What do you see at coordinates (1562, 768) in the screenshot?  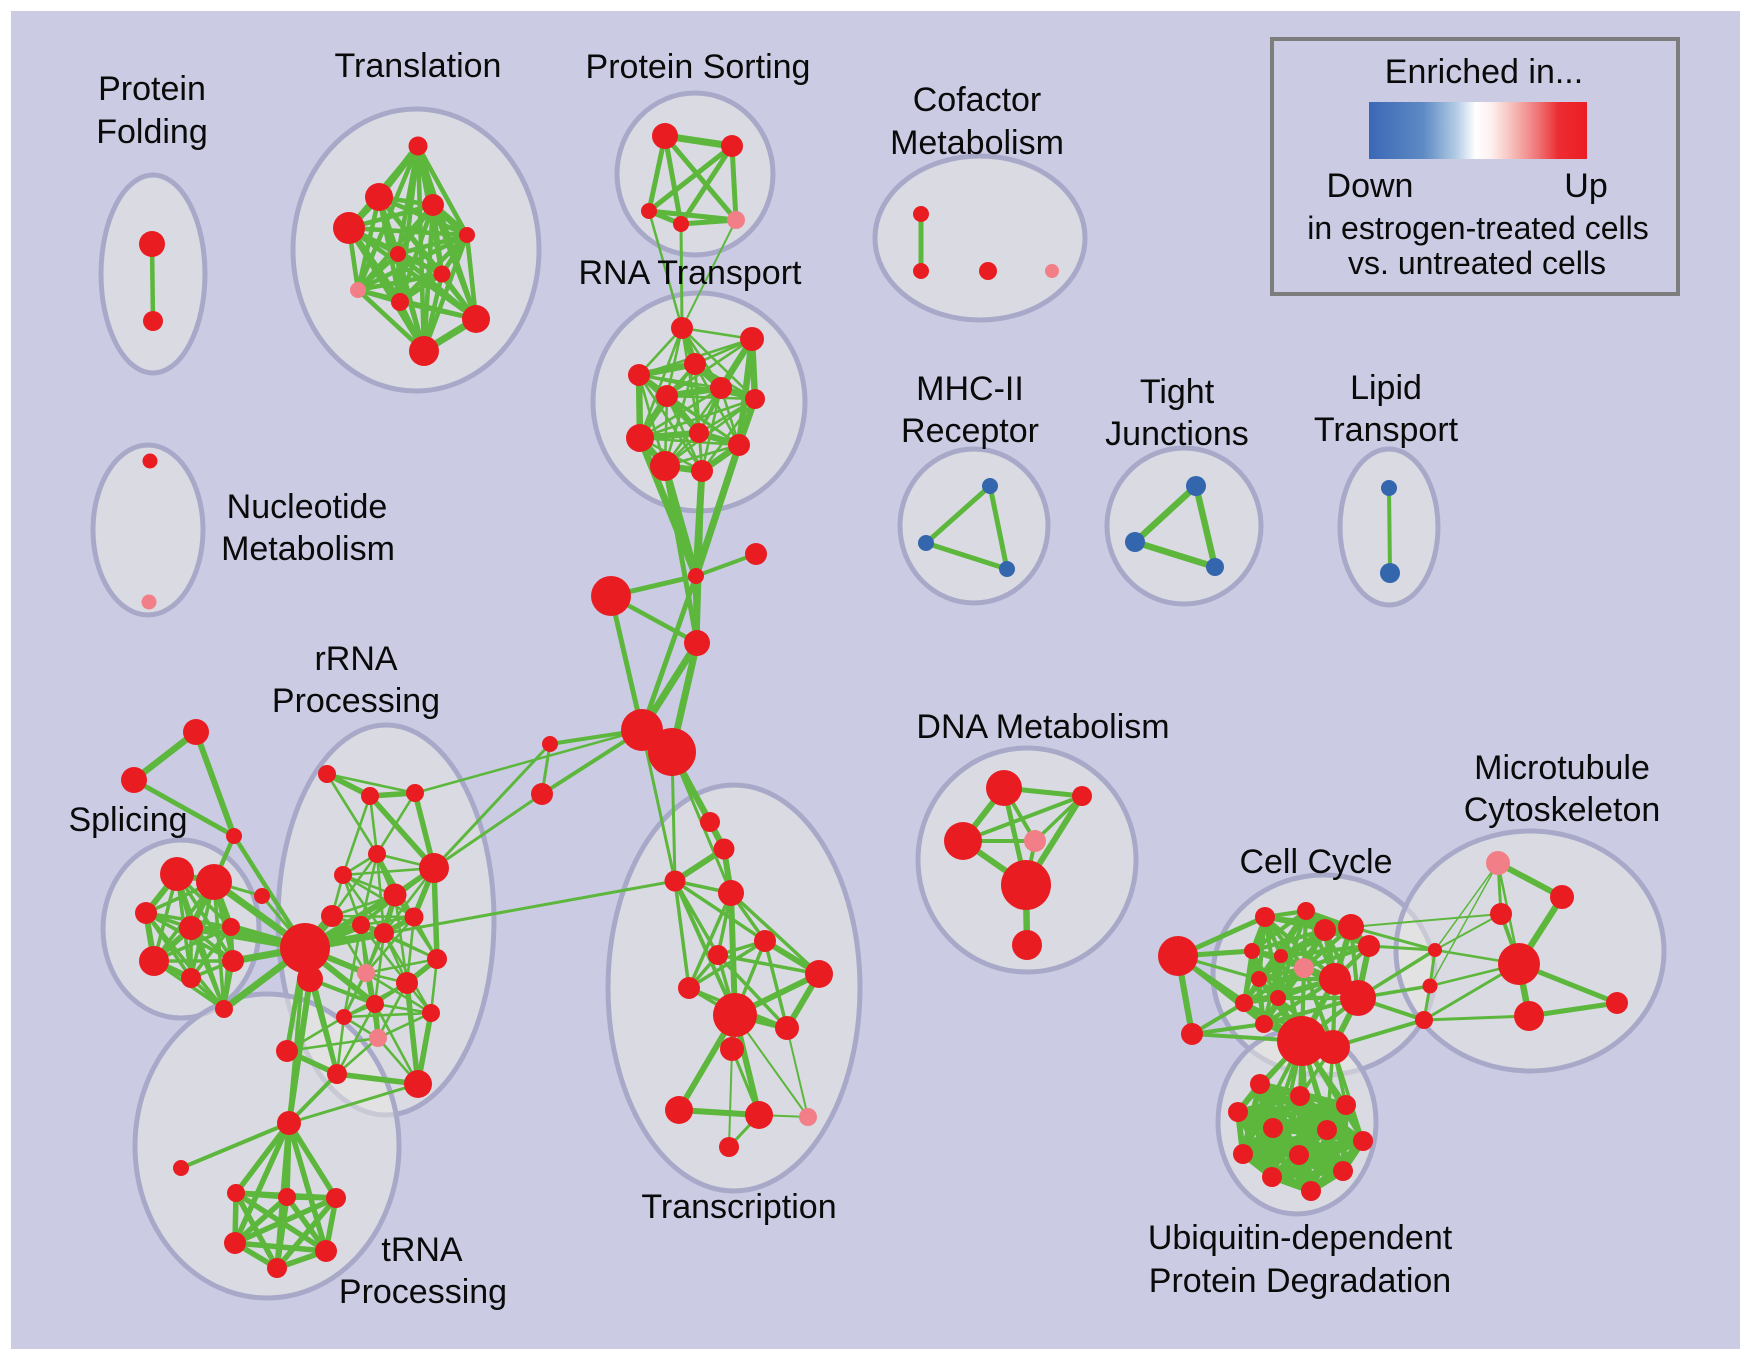 I see `svg-text: Microtubule` at bounding box center [1562, 768].